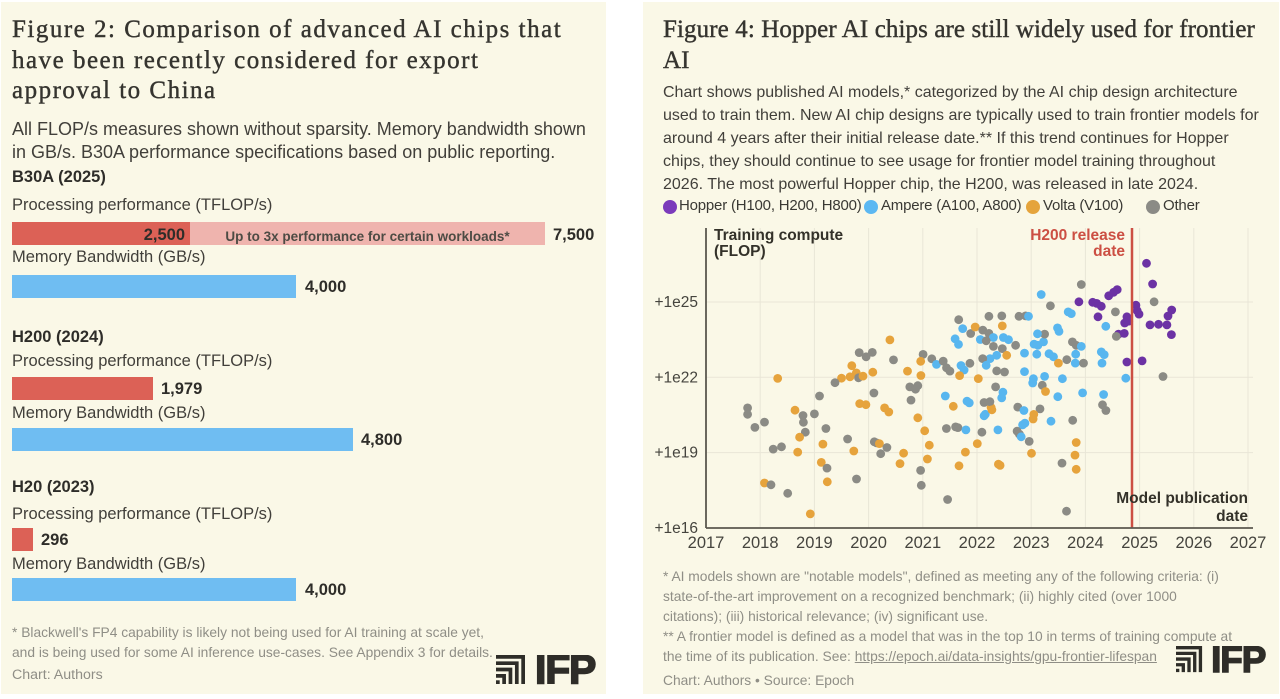 Image resolution: width=1280 pixels, height=699 pixels. What do you see at coordinates (676, 528) in the screenshot?
I see `svg-text: +1e16` at bounding box center [676, 528].